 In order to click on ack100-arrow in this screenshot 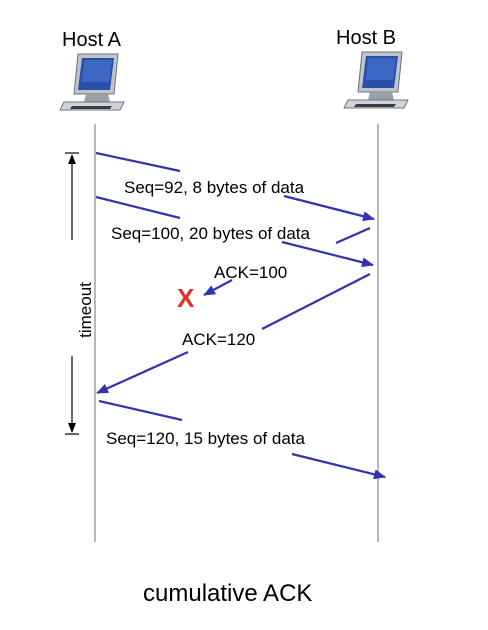, I will do `click(287, 261)`.